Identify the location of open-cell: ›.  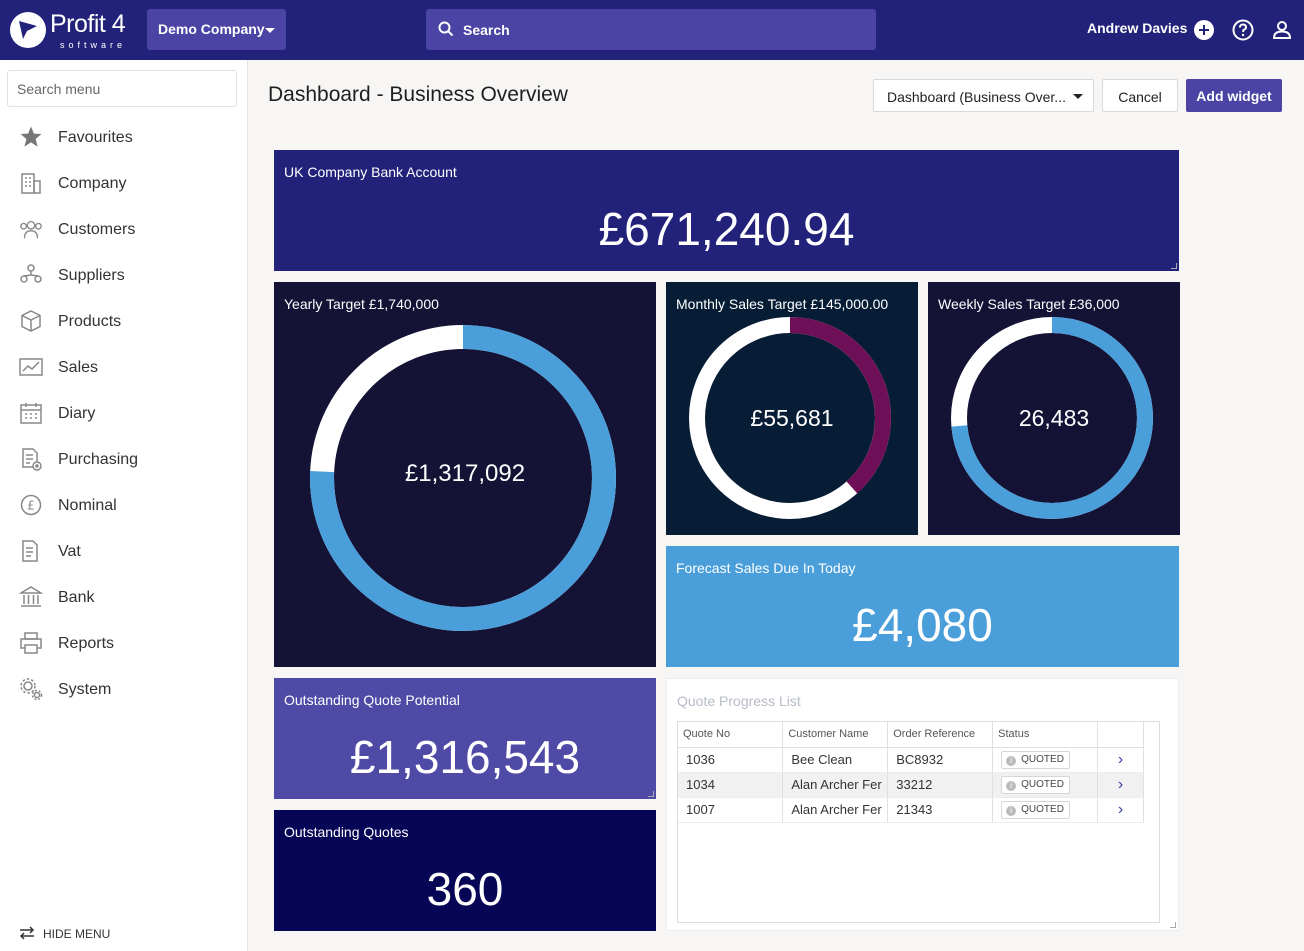
(1120, 810).